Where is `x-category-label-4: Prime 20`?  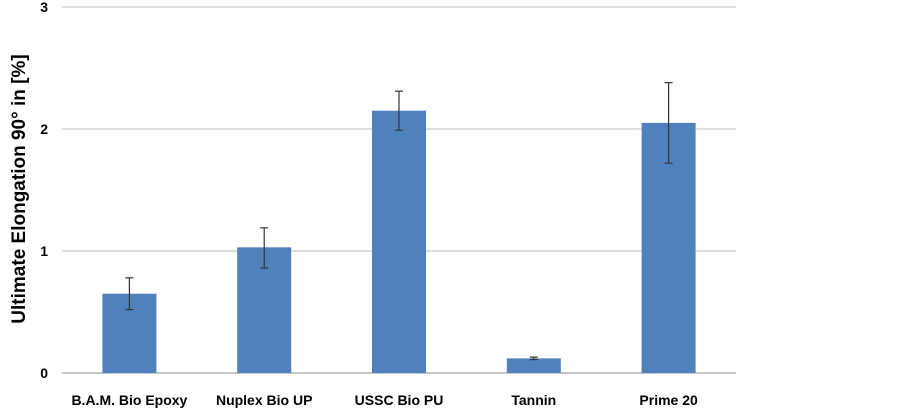 x-category-label-4: Prime 20 is located at coordinates (668, 400).